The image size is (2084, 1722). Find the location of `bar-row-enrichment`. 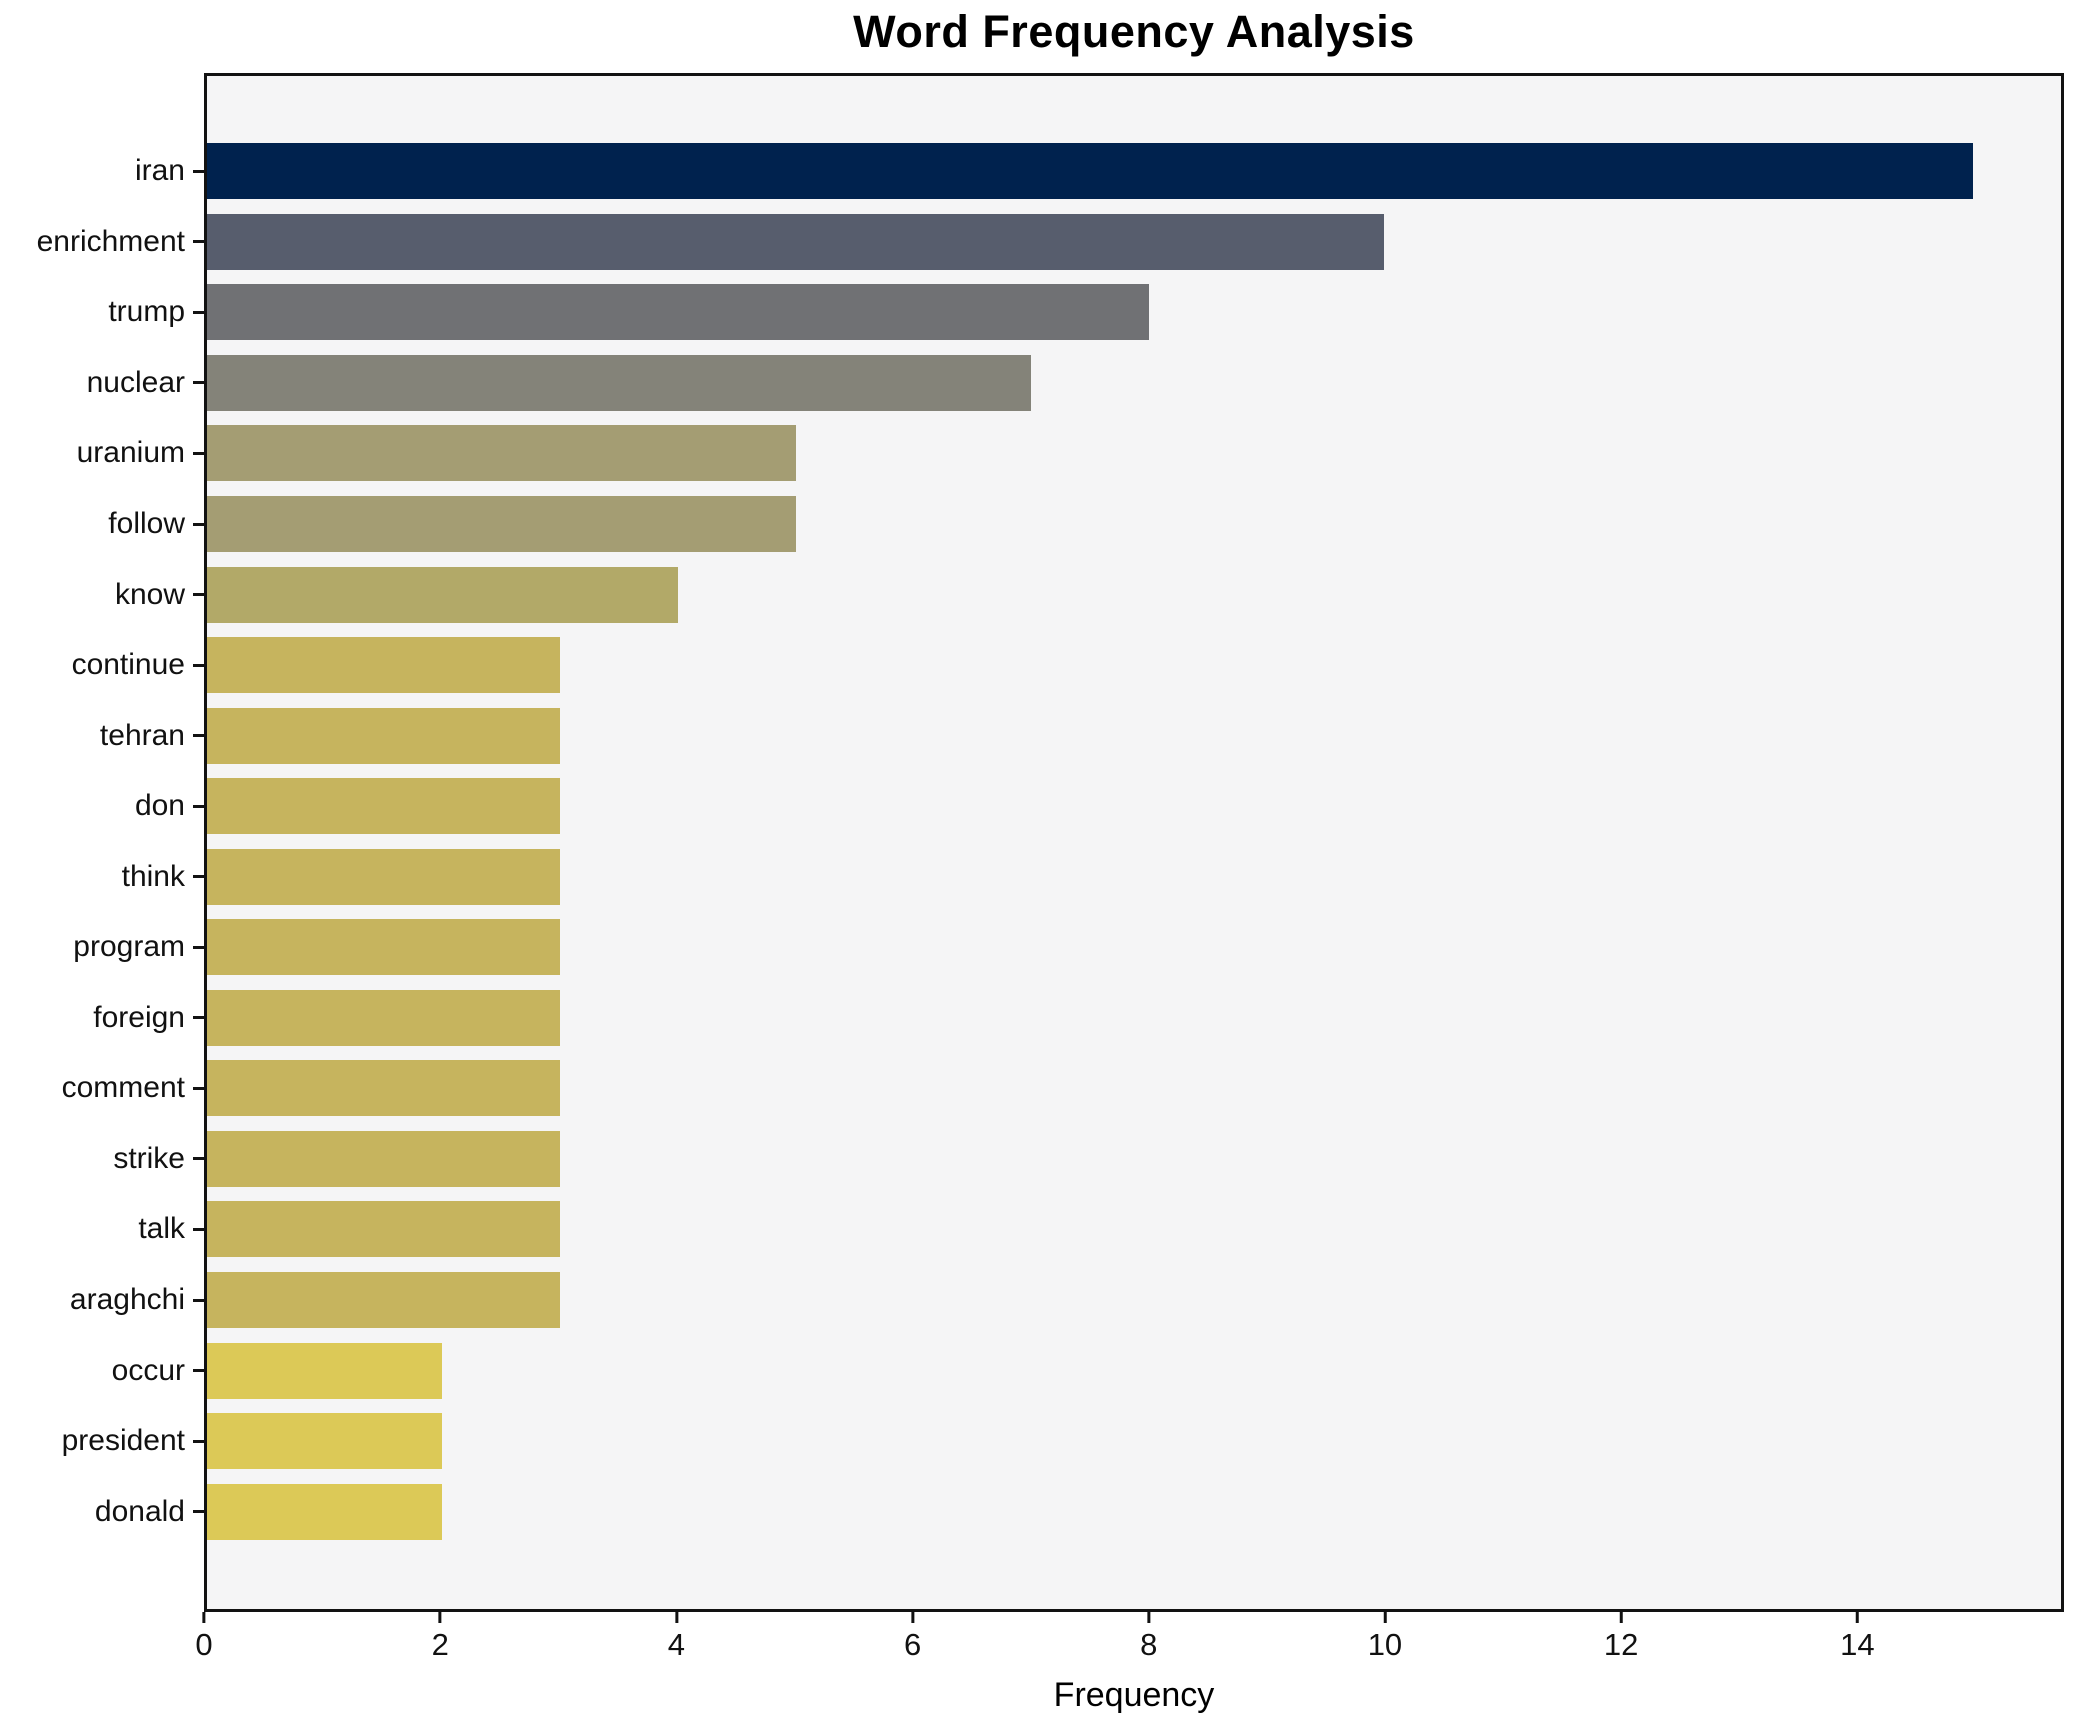

bar-row-enrichment is located at coordinates (1134, 242).